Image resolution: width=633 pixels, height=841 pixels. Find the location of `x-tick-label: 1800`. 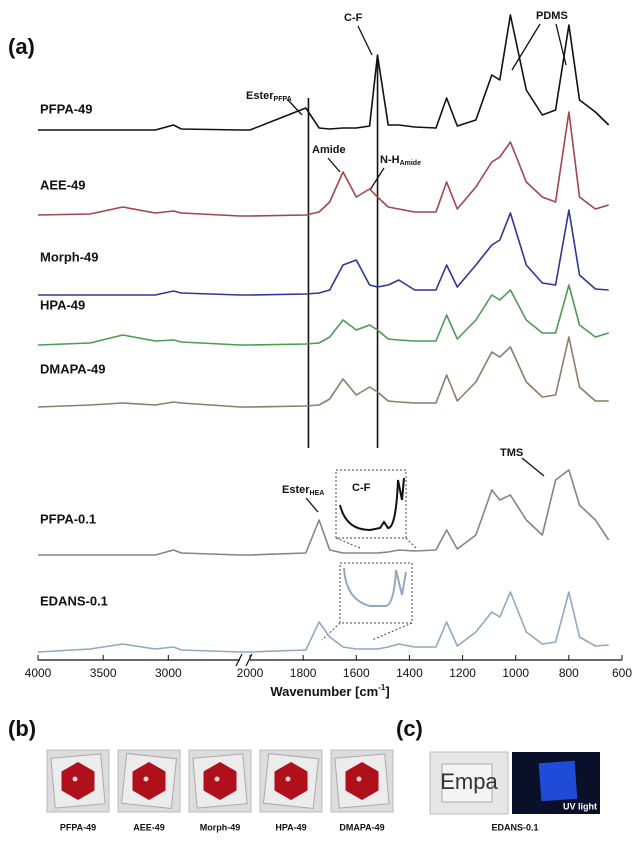

x-tick-label: 1800 is located at coordinates (303, 673).